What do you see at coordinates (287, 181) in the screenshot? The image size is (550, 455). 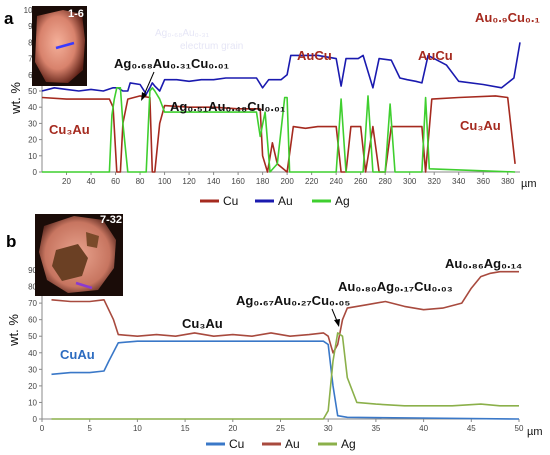 I see `panel-a-xtick-label: 200` at bounding box center [287, 181].